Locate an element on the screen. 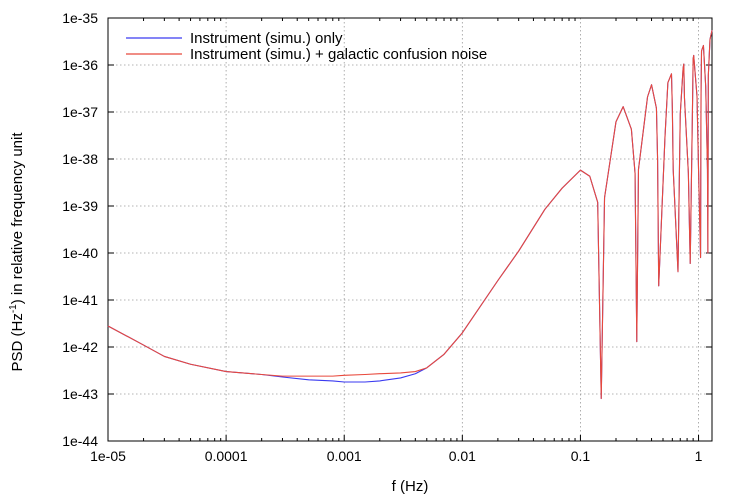  y-axis-label-prefix: PSD (Hz is located at coordinates (17, 342).